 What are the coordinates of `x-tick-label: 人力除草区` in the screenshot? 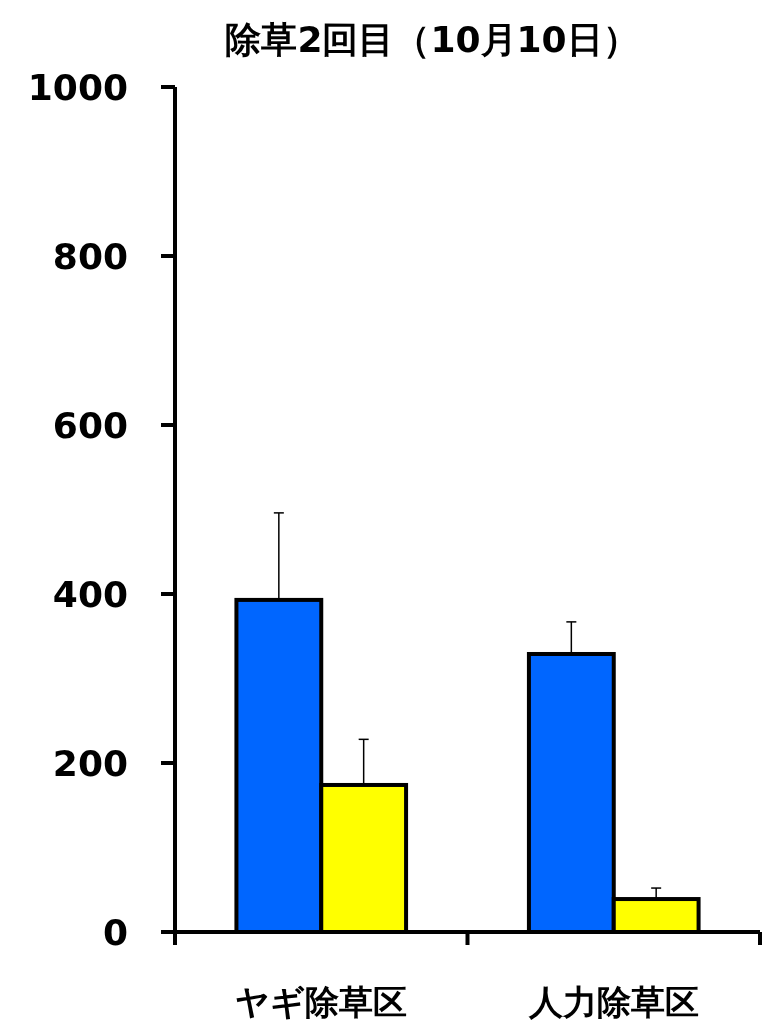 It's located at (613, 1002).